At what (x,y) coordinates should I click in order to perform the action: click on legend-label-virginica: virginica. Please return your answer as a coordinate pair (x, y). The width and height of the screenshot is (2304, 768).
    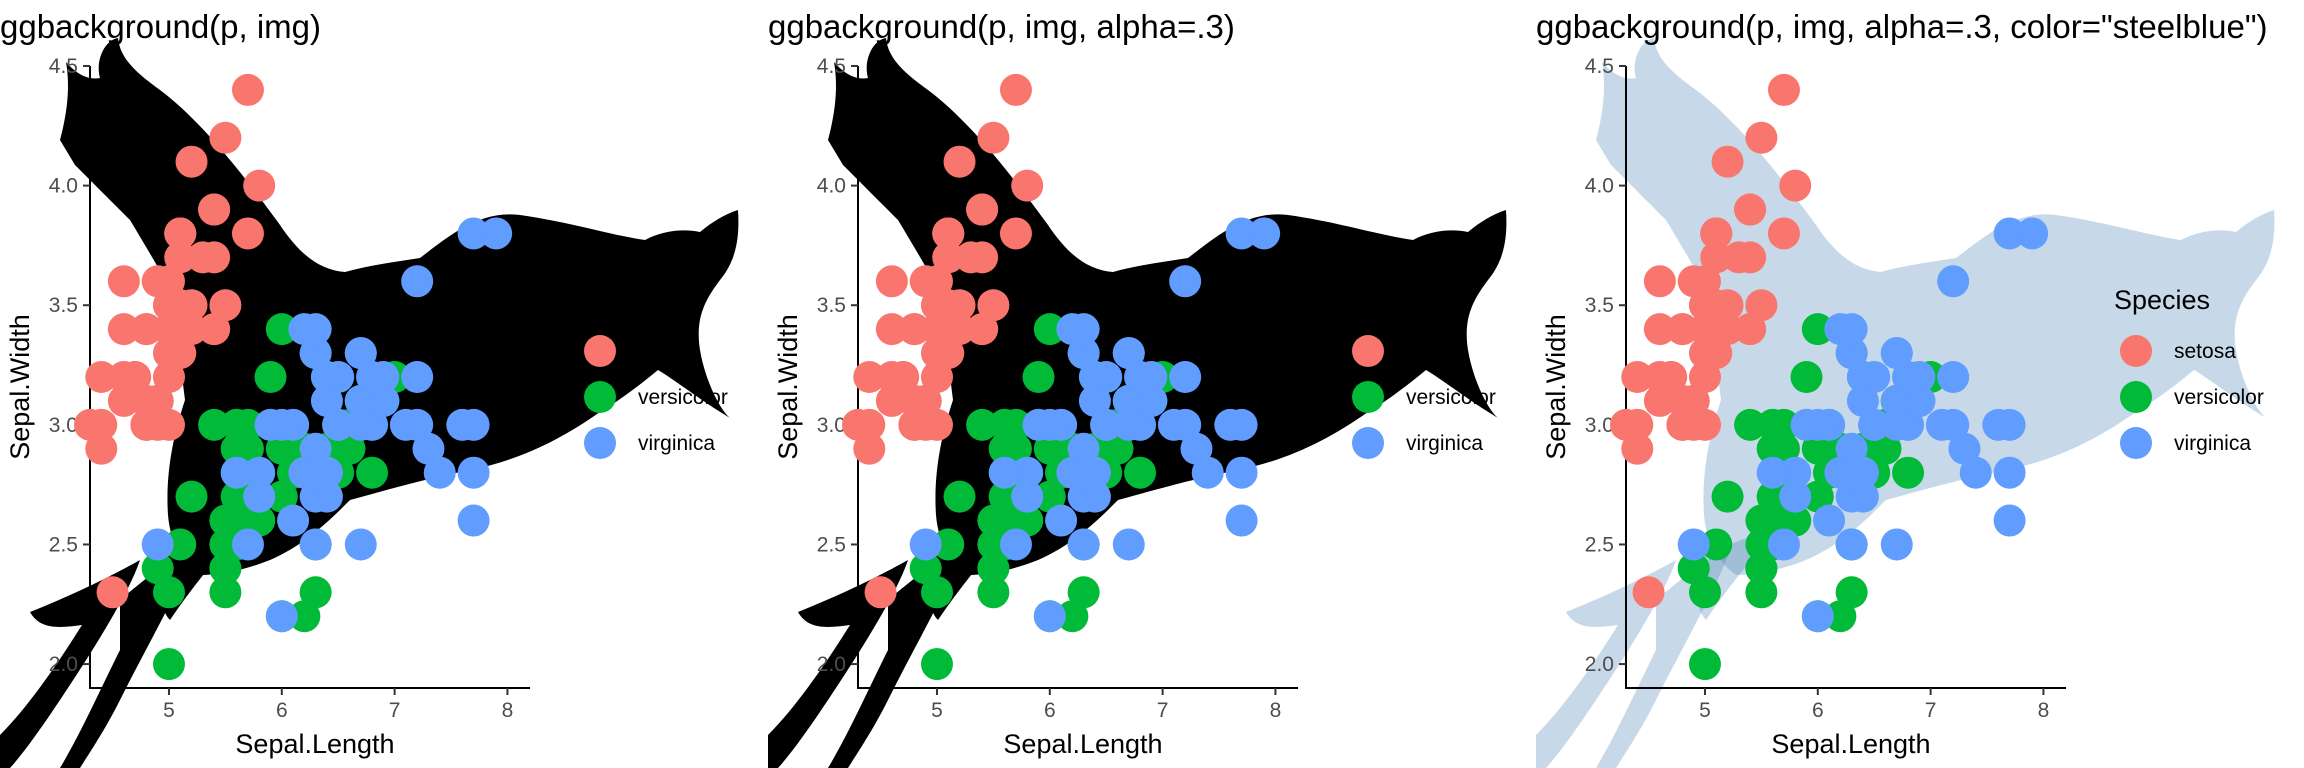
    Looking at the image, I should click on (676, 443).